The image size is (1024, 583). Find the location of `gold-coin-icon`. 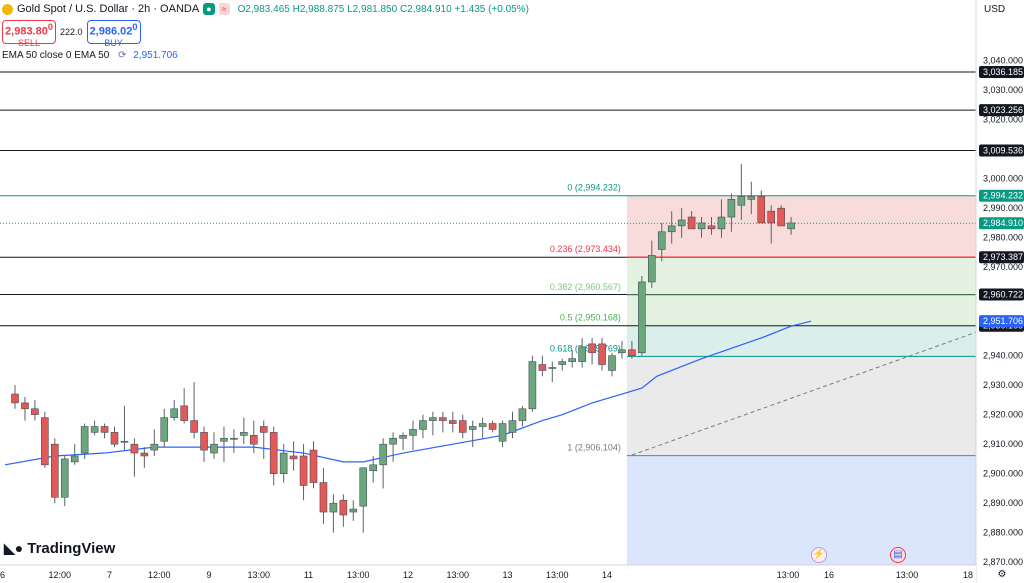

gold-coin-icon is located at coordinates (7, 9).